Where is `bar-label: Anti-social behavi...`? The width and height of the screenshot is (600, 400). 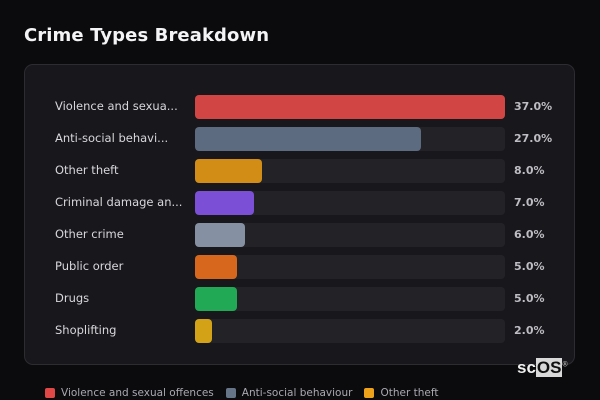
bar-label: Anti-social behavi... is located at coordinates (112, 138).